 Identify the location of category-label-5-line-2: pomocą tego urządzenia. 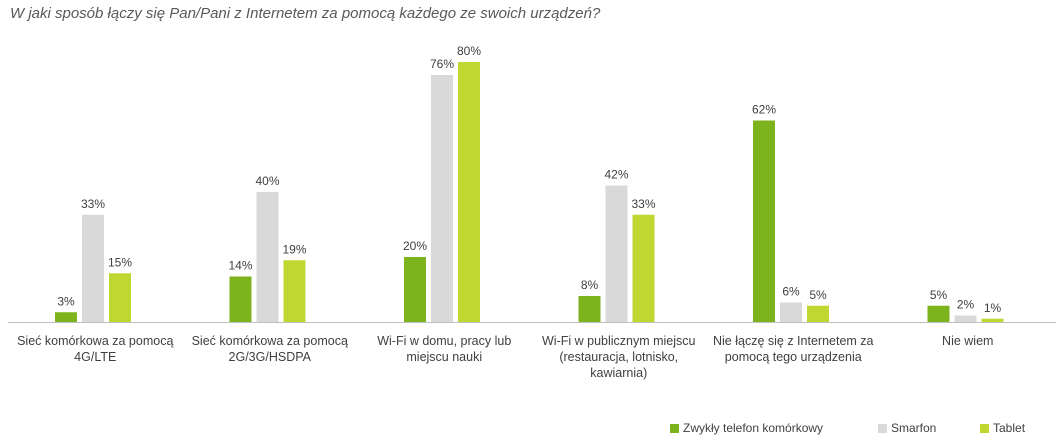
(793, 357).